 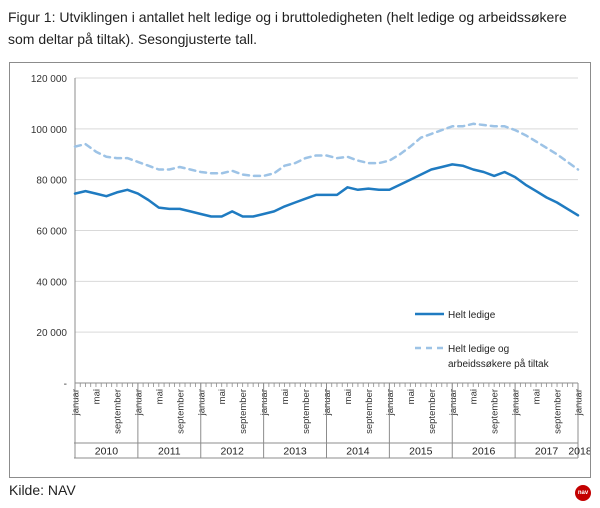 I want to click on x-year-label: 2010, so click(x=107, y=452).